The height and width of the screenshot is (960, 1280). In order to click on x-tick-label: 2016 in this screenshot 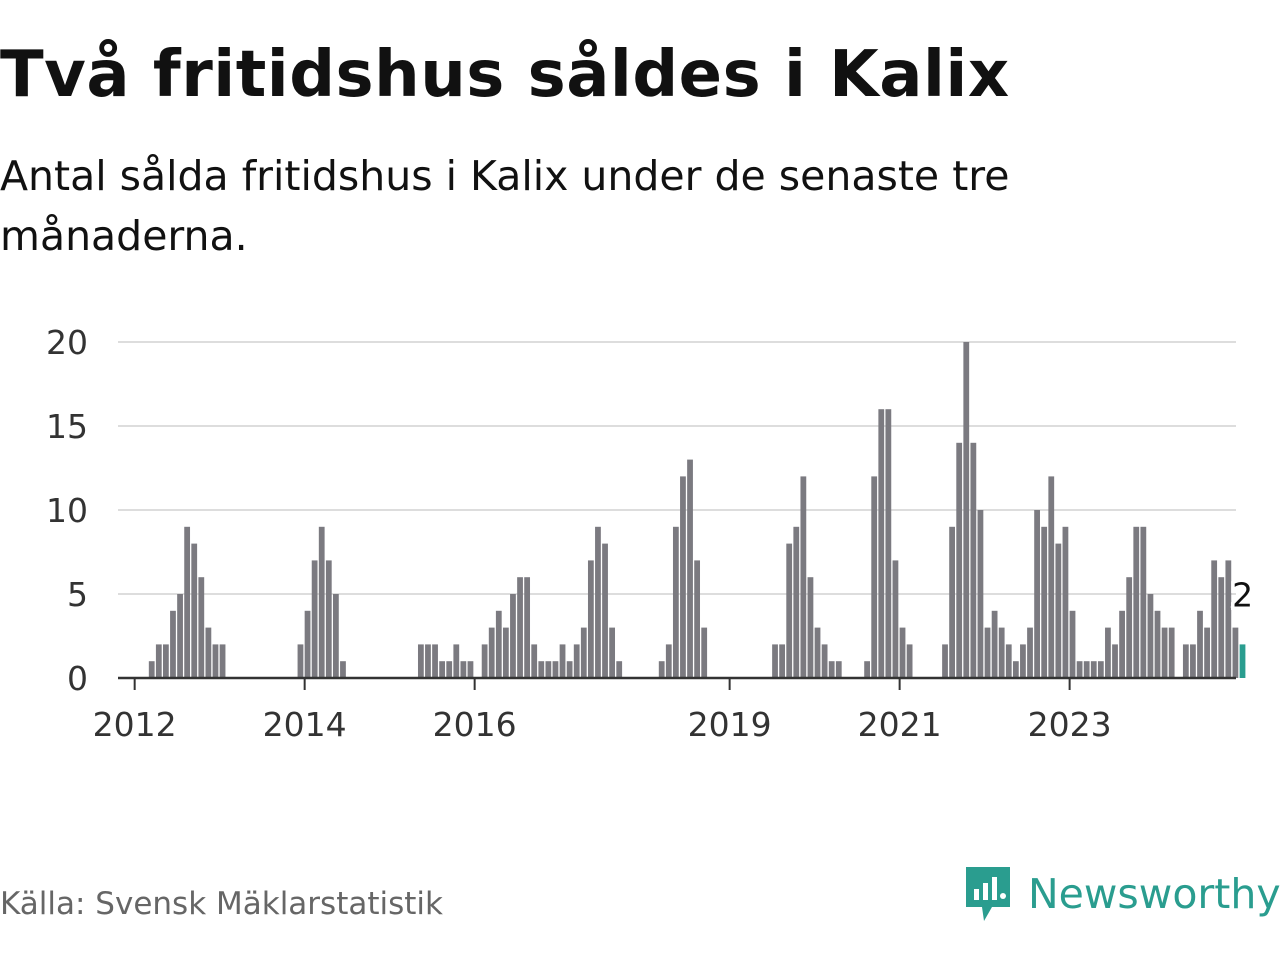, I will do `click(475, 724)`.